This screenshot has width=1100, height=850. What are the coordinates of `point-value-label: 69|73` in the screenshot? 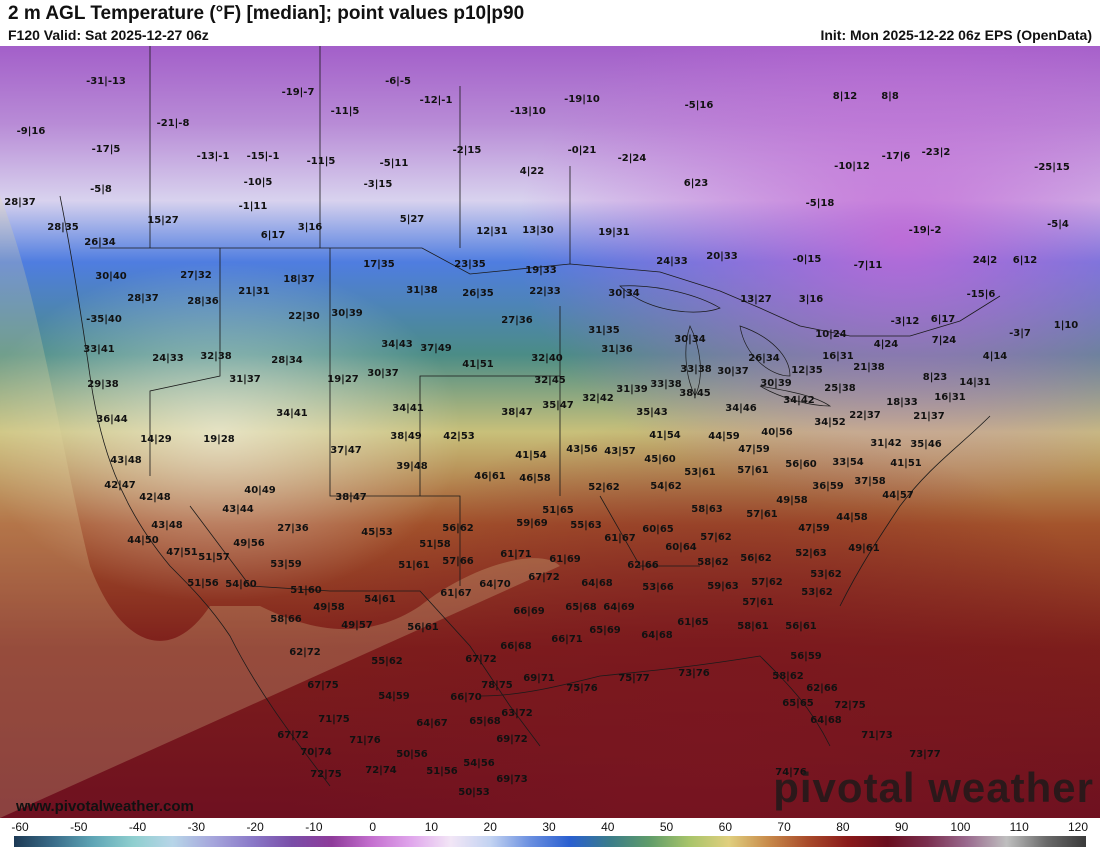 It's located at (512, 779).